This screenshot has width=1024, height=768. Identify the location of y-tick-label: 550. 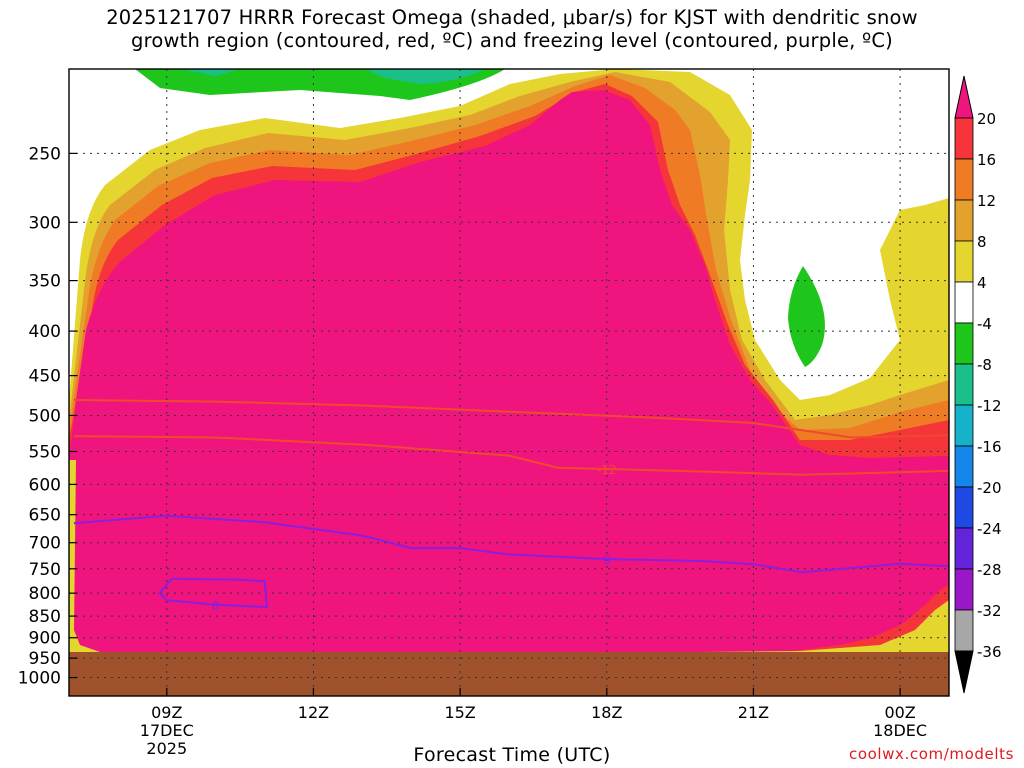
(45, 453).